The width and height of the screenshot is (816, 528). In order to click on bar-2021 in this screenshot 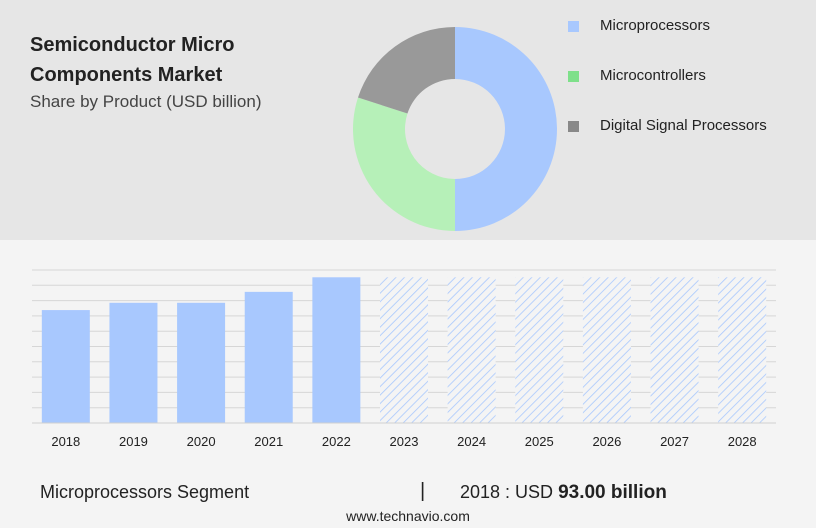, I will do `click(268, 357)`.